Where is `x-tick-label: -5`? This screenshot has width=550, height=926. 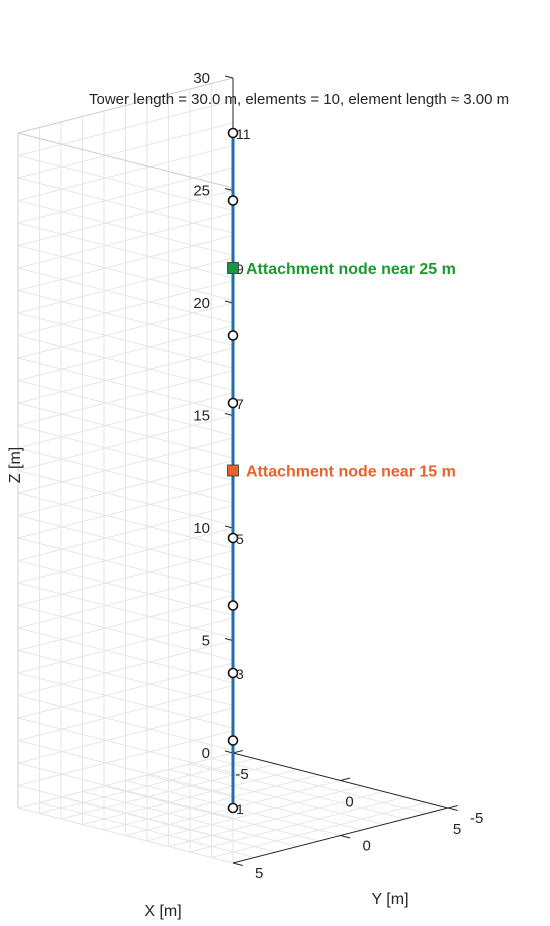 x-tick-label: -5 is located at coordinates (241, 774).